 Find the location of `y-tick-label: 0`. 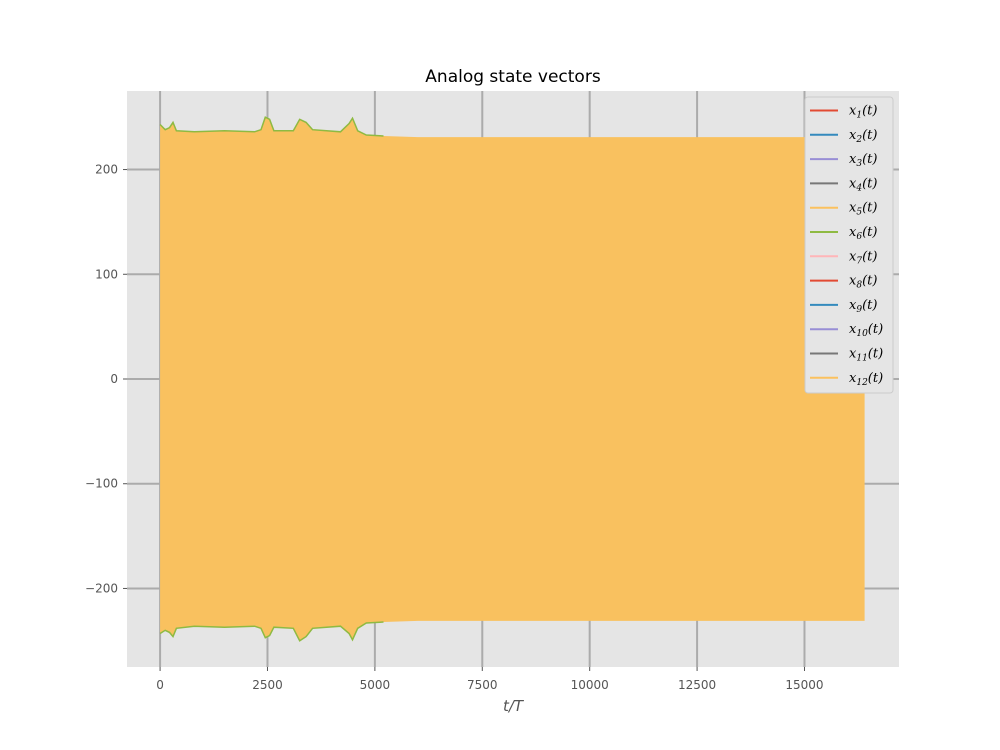

y-tick-label: 0 is located at coordinates (114, 379).